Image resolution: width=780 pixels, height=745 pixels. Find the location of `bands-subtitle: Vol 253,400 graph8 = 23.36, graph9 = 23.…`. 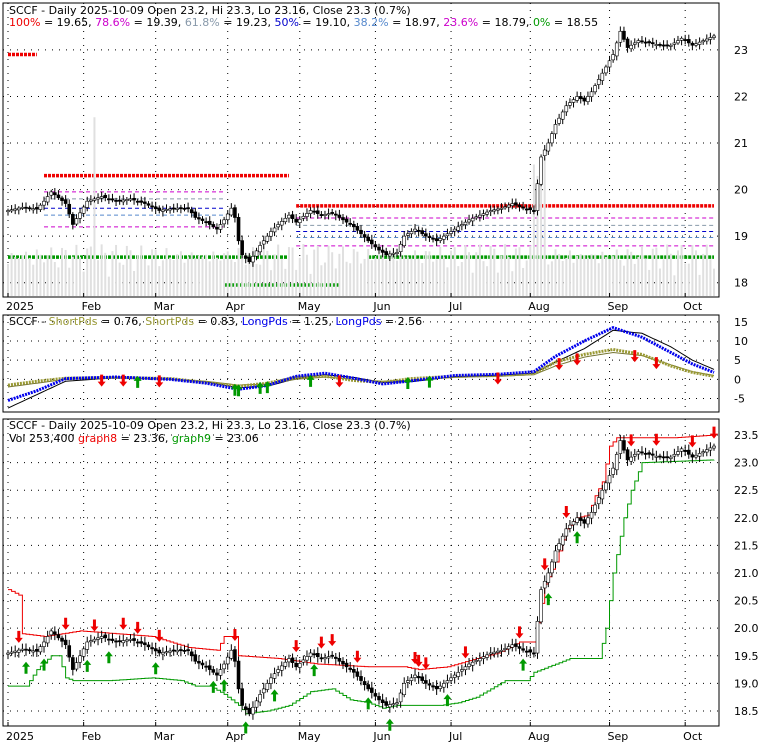

bands-subtitle: Vol 253,400 graph8 = 23.36, graph9 = 23.… is located at coordinates (134, 438).